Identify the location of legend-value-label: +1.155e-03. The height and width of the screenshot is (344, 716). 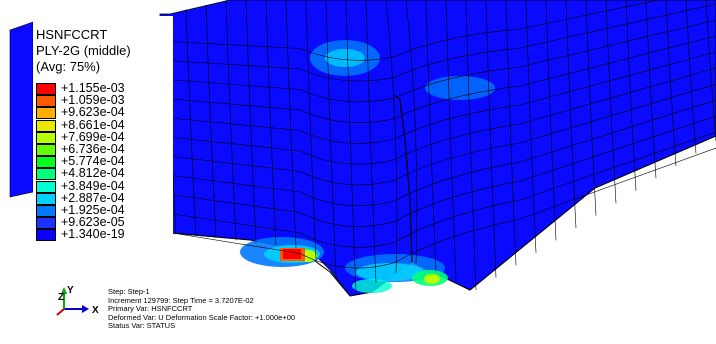
(93, 88).